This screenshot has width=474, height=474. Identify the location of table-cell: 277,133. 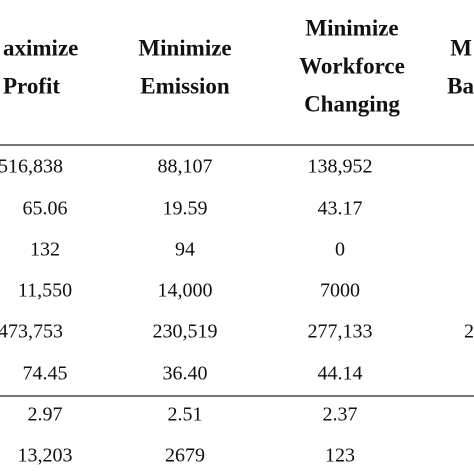
(340, 332).